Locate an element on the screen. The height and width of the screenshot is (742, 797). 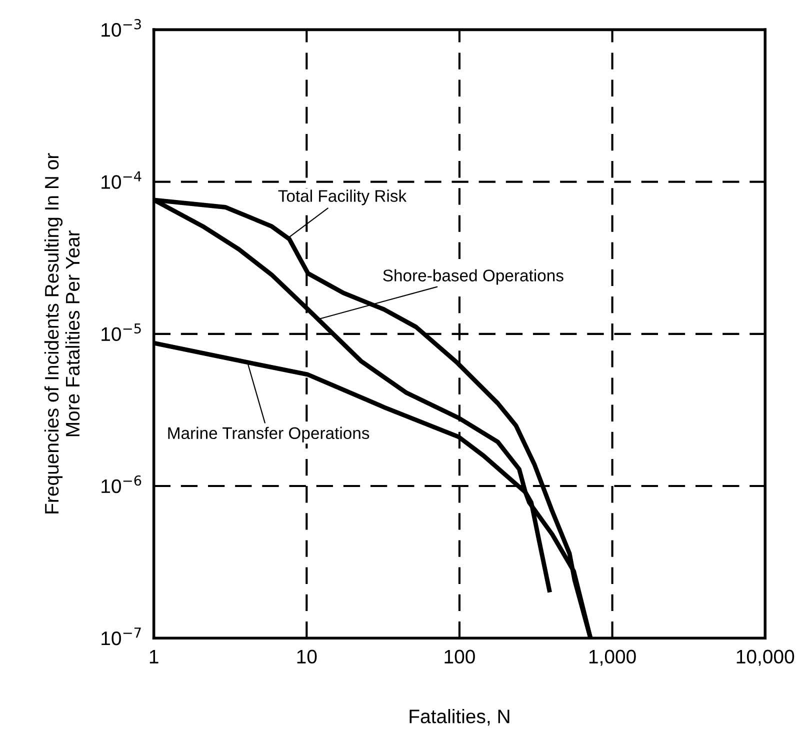
annotation: Shore-based Operations is located at coordinates (473, 277).